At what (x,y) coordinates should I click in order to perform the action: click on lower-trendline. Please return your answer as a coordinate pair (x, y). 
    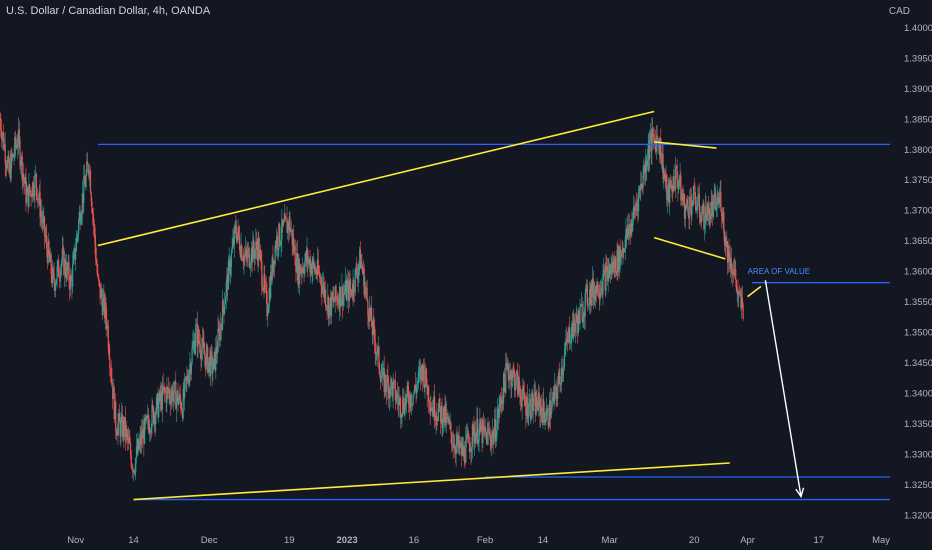
    Looking at the image, I should click on (431, 481).